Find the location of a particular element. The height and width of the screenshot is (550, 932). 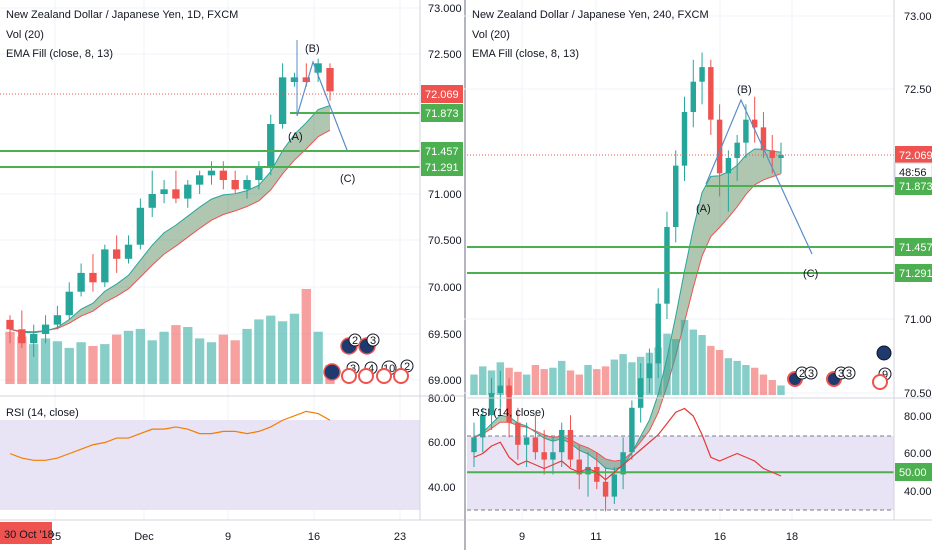

rsi-line is located at coordinates (170, 435).